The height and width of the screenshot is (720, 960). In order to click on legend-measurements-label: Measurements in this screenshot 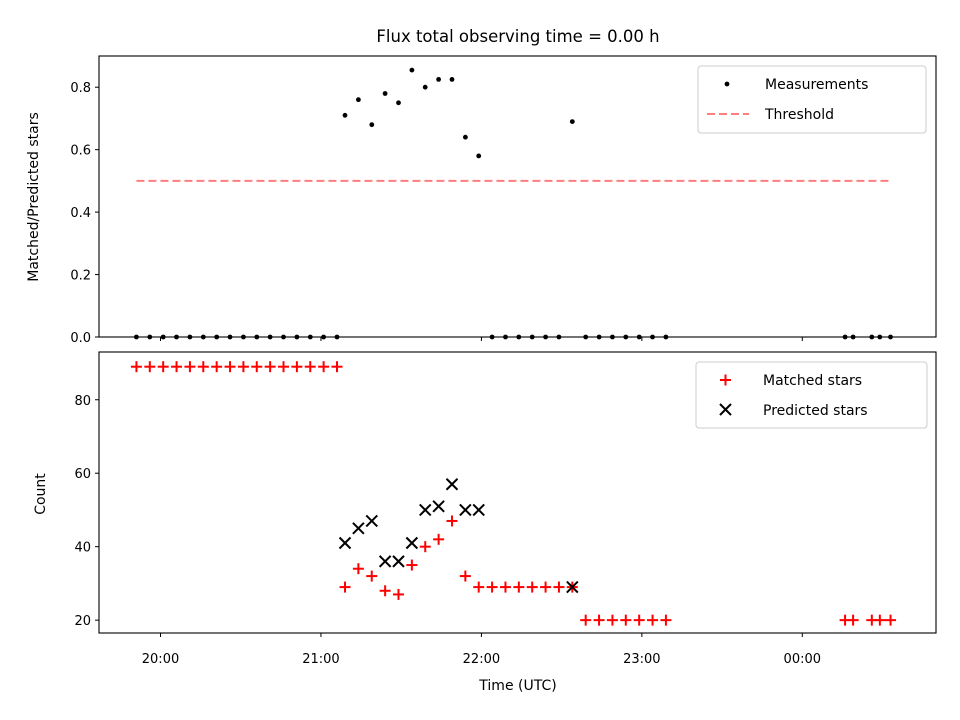, I will do `click(816, 85)`.